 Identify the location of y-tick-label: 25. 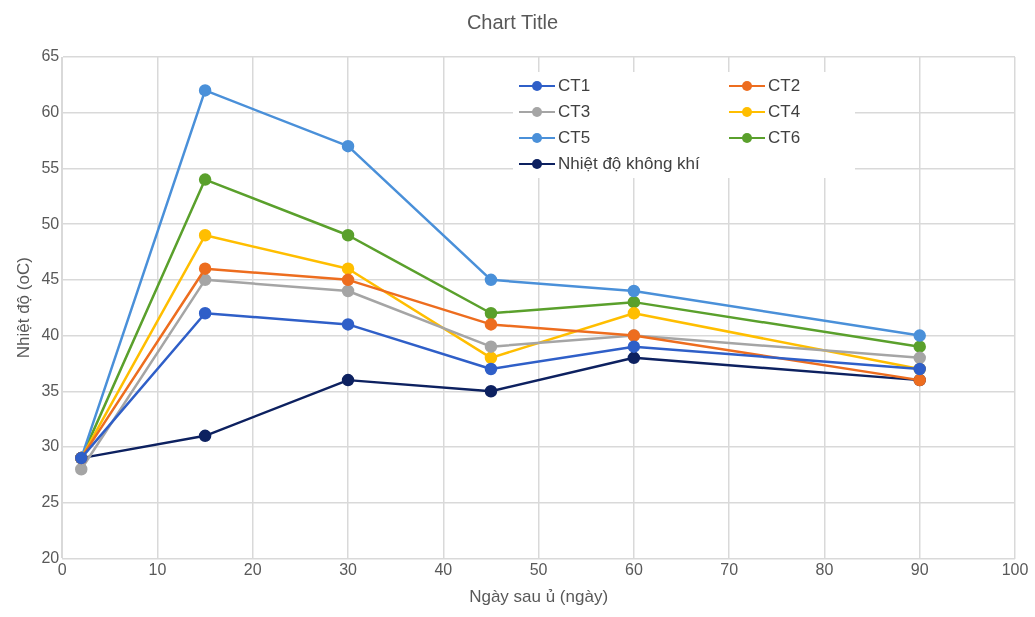
(50, 502).